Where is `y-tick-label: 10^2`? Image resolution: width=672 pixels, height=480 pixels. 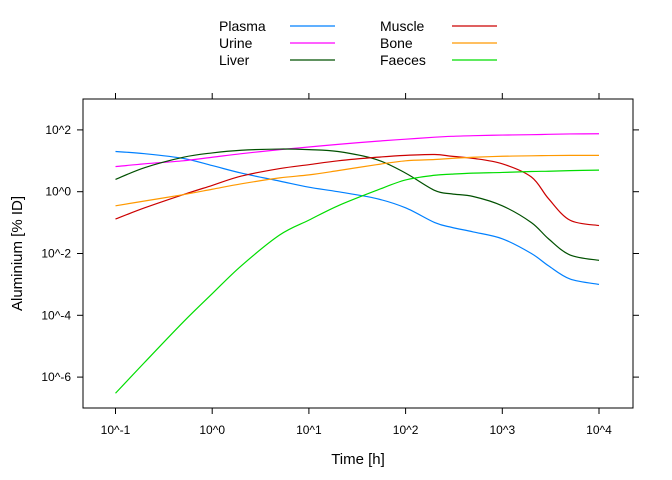
y-tick-label: 10^2 is located at coordinates (58, 130).